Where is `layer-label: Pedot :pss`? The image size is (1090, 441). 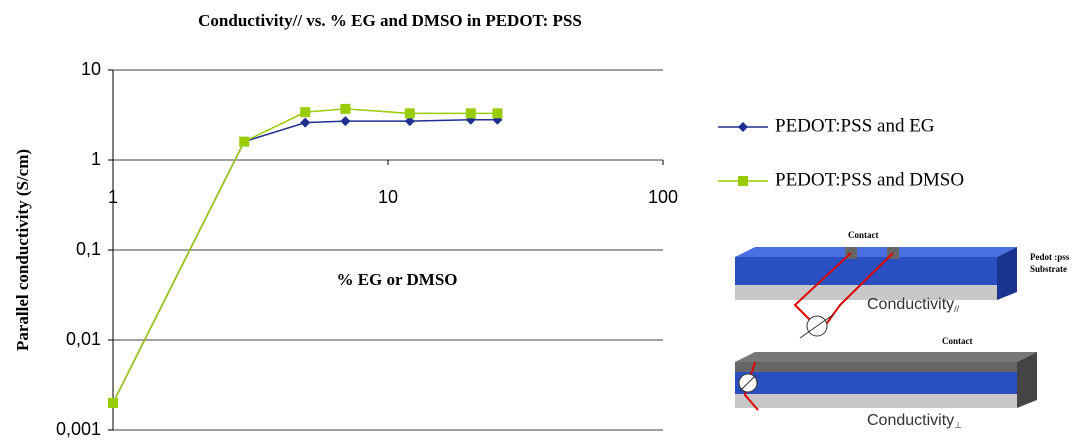 layer-label: Pedot :pss is located at coordinates (1050, 257).